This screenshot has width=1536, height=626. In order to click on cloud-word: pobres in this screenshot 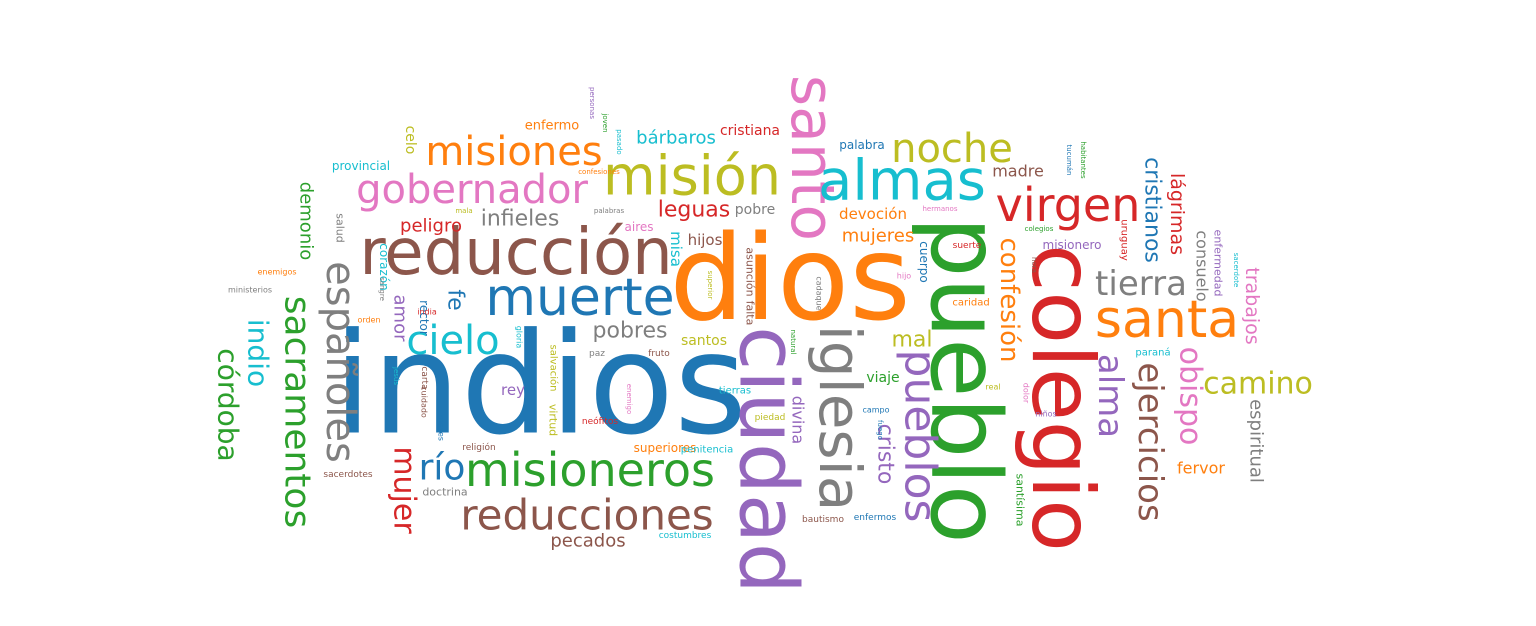, I will do `click(630, 331)`.